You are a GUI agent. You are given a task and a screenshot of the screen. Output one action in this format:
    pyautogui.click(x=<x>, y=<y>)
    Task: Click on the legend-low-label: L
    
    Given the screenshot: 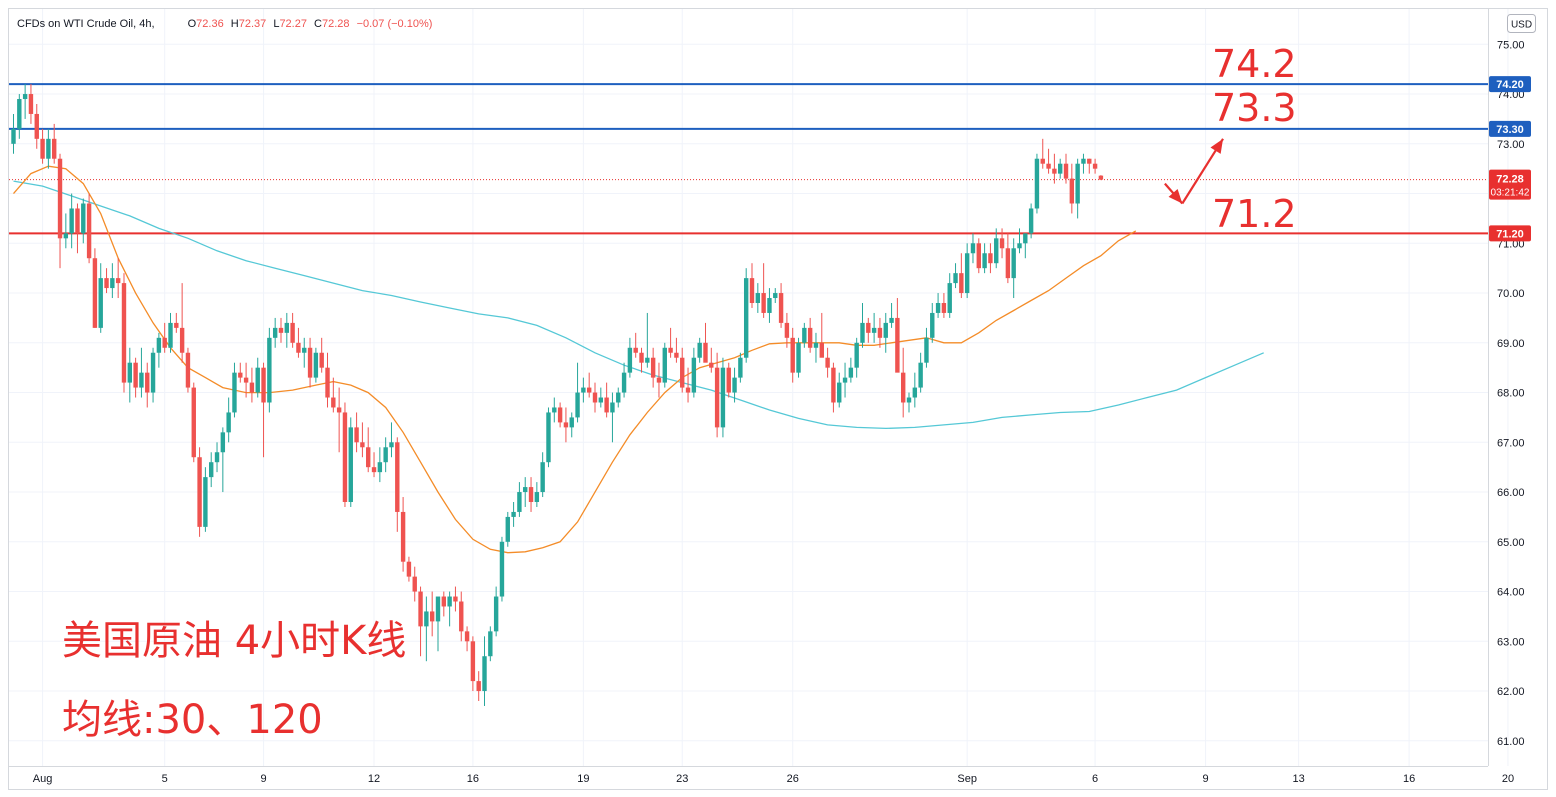 What is the action you would take?
    pyautogui.click(x=276, y=24)
    